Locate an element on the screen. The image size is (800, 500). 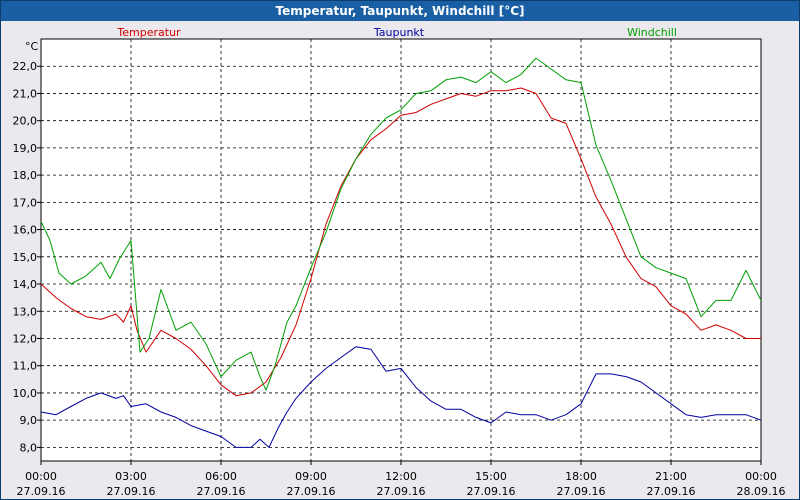
y-tick-label: 13,0 is located at coordinates (25, 311).